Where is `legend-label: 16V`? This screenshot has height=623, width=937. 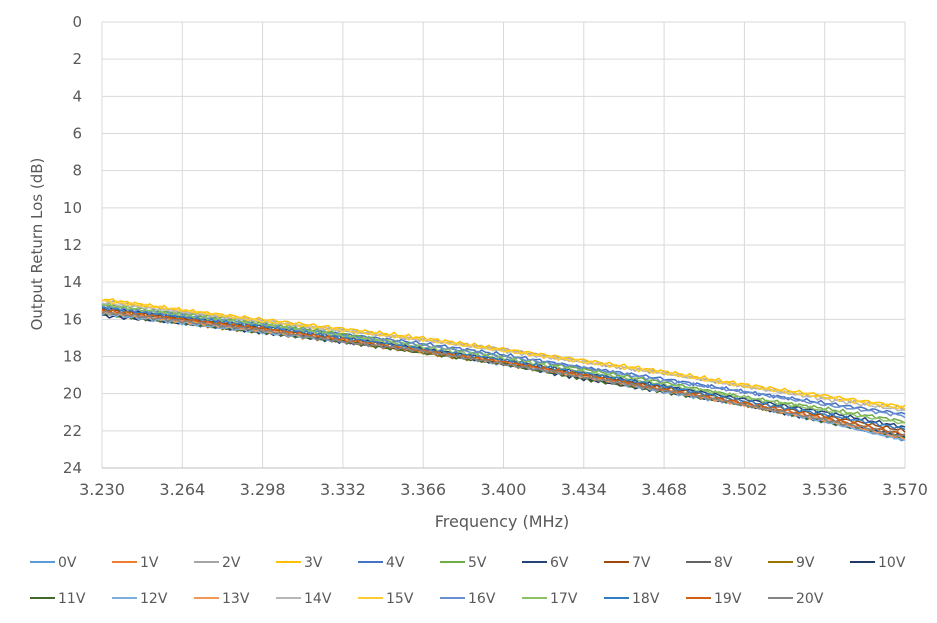
legend-label: 16V is located at coordinates (482, 599).